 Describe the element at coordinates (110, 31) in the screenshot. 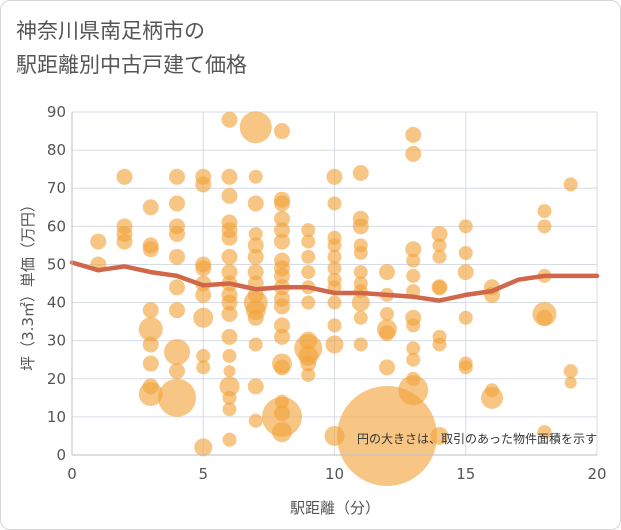

I see `chart-title-line-1: 神奈川県南足柄市の` at that location.